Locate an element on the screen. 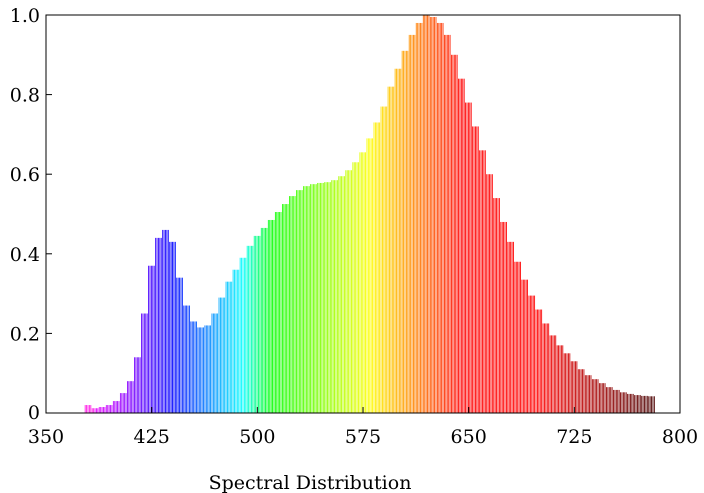 This screenshot has width=704, height=493. x-tick-label: 650 is located at coordinates (469, 437).